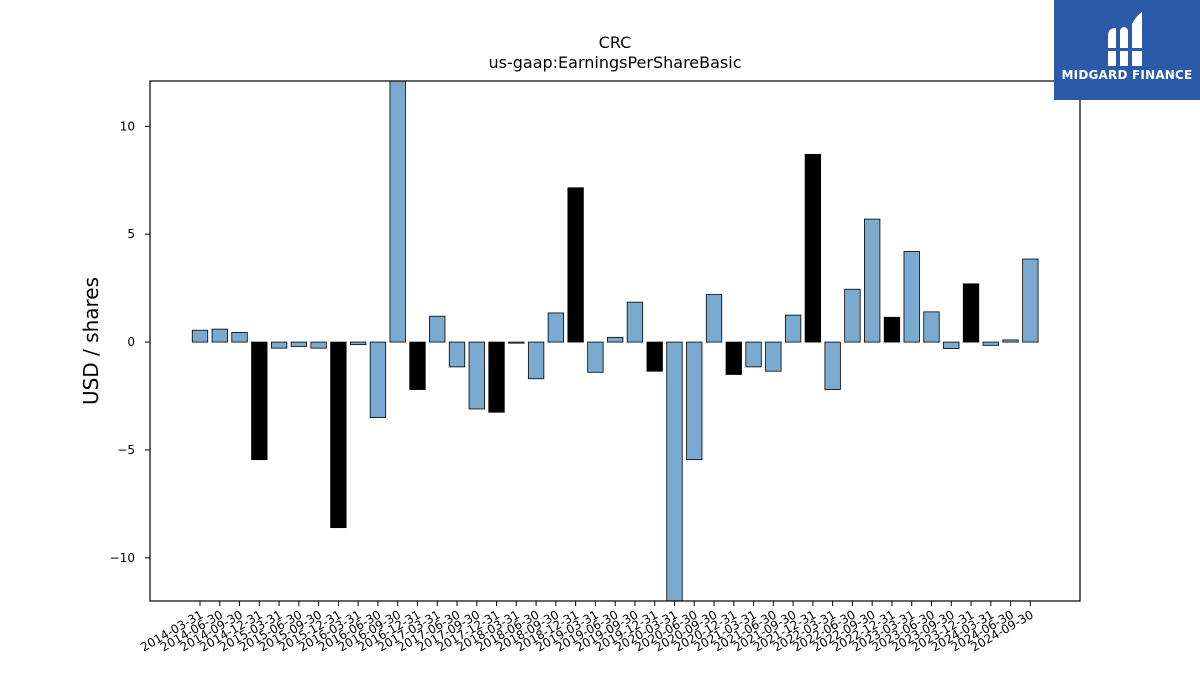 This screenshot has width=1200, height=675. I want to click on y-axis: −10 −5 0 5 10, so click(130, 342).